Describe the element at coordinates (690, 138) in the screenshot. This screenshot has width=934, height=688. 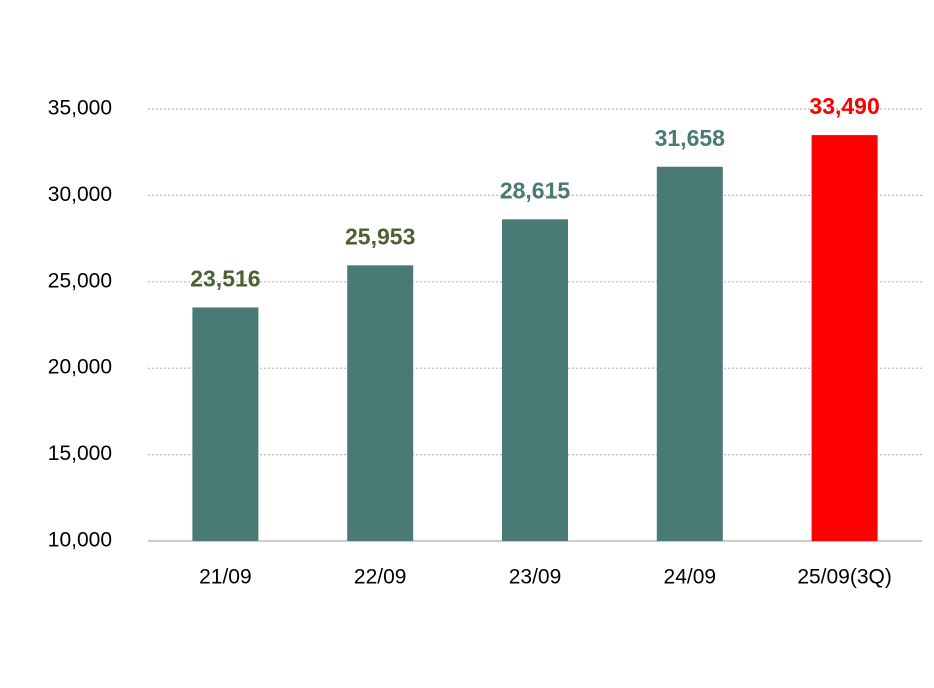
I see `value-label: 31,658` at that location.